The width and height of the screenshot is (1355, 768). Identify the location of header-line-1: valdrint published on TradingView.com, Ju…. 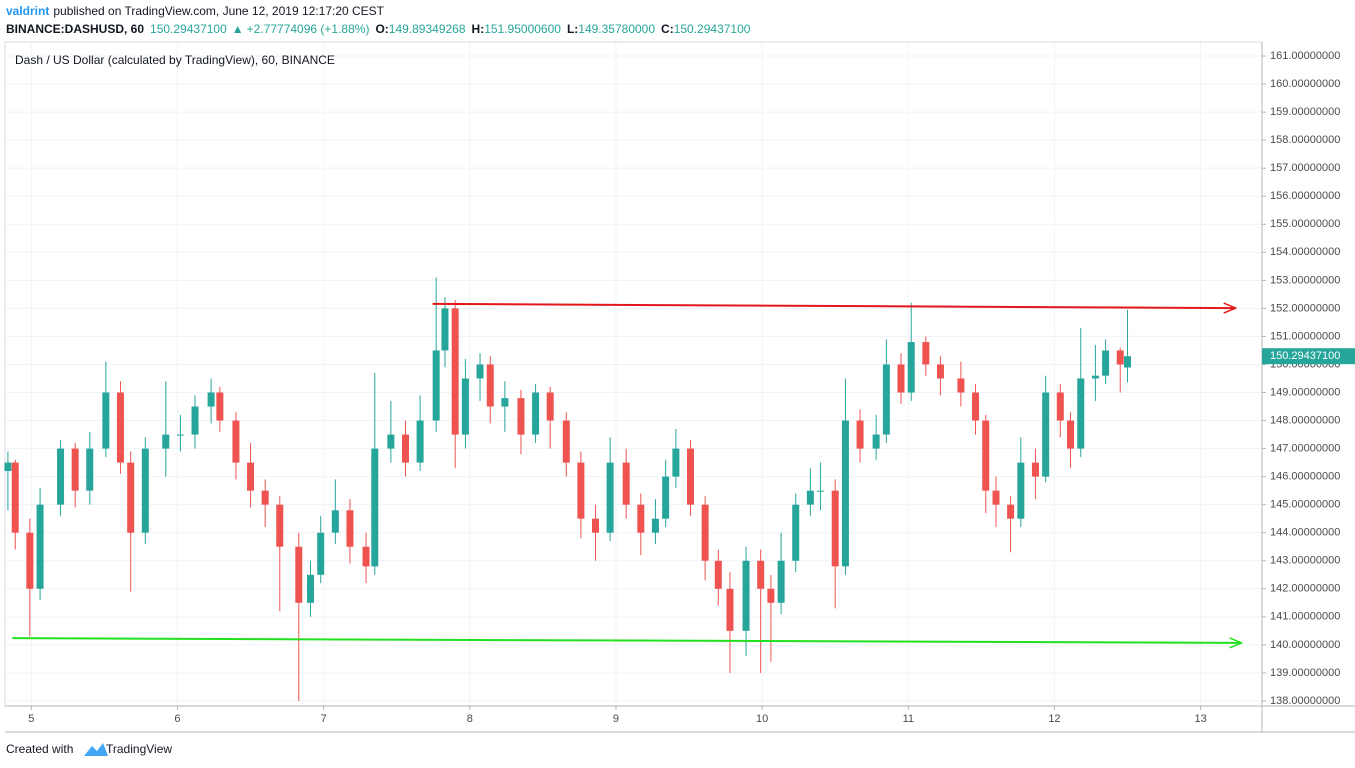
(195, 11).